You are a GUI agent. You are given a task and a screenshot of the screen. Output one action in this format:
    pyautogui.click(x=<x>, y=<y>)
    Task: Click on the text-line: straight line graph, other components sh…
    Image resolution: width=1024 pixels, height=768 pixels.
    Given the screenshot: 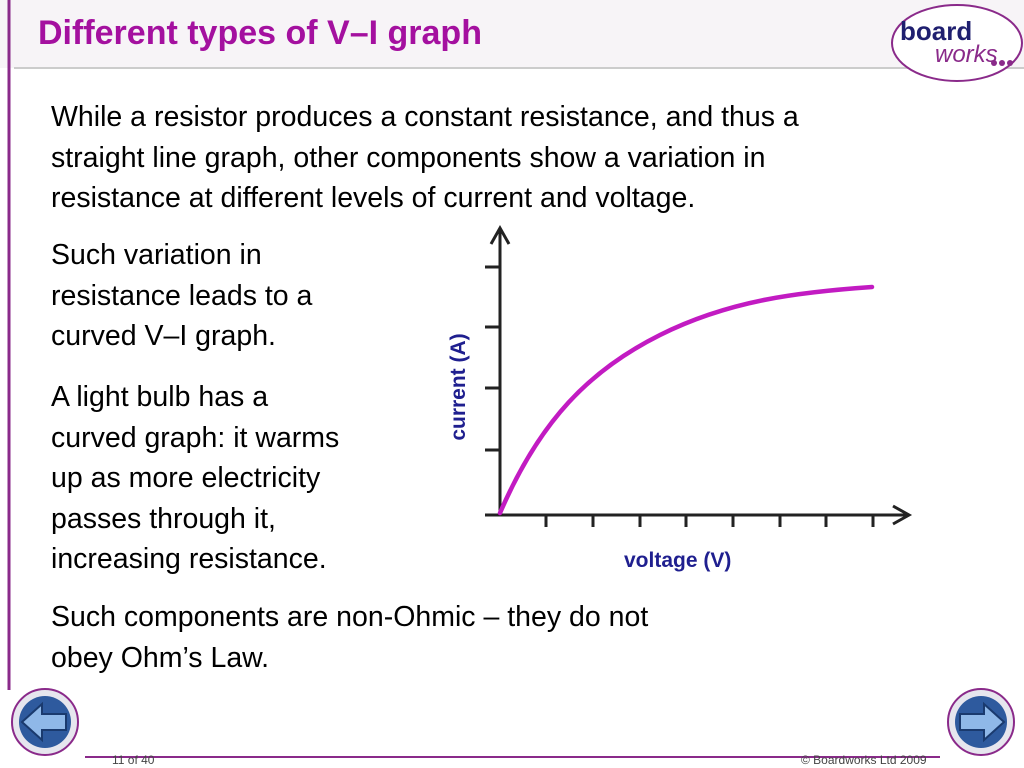 What is the action you would take?
    pyautogui.click(x=408, y=157)
    